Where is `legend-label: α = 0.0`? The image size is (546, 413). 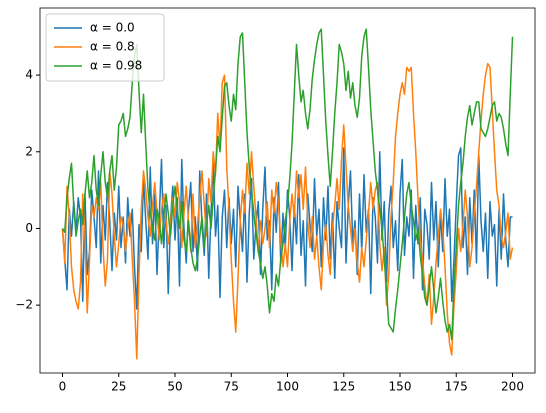 legend-label: α = 0.0 is located at coordinates (112, 28).